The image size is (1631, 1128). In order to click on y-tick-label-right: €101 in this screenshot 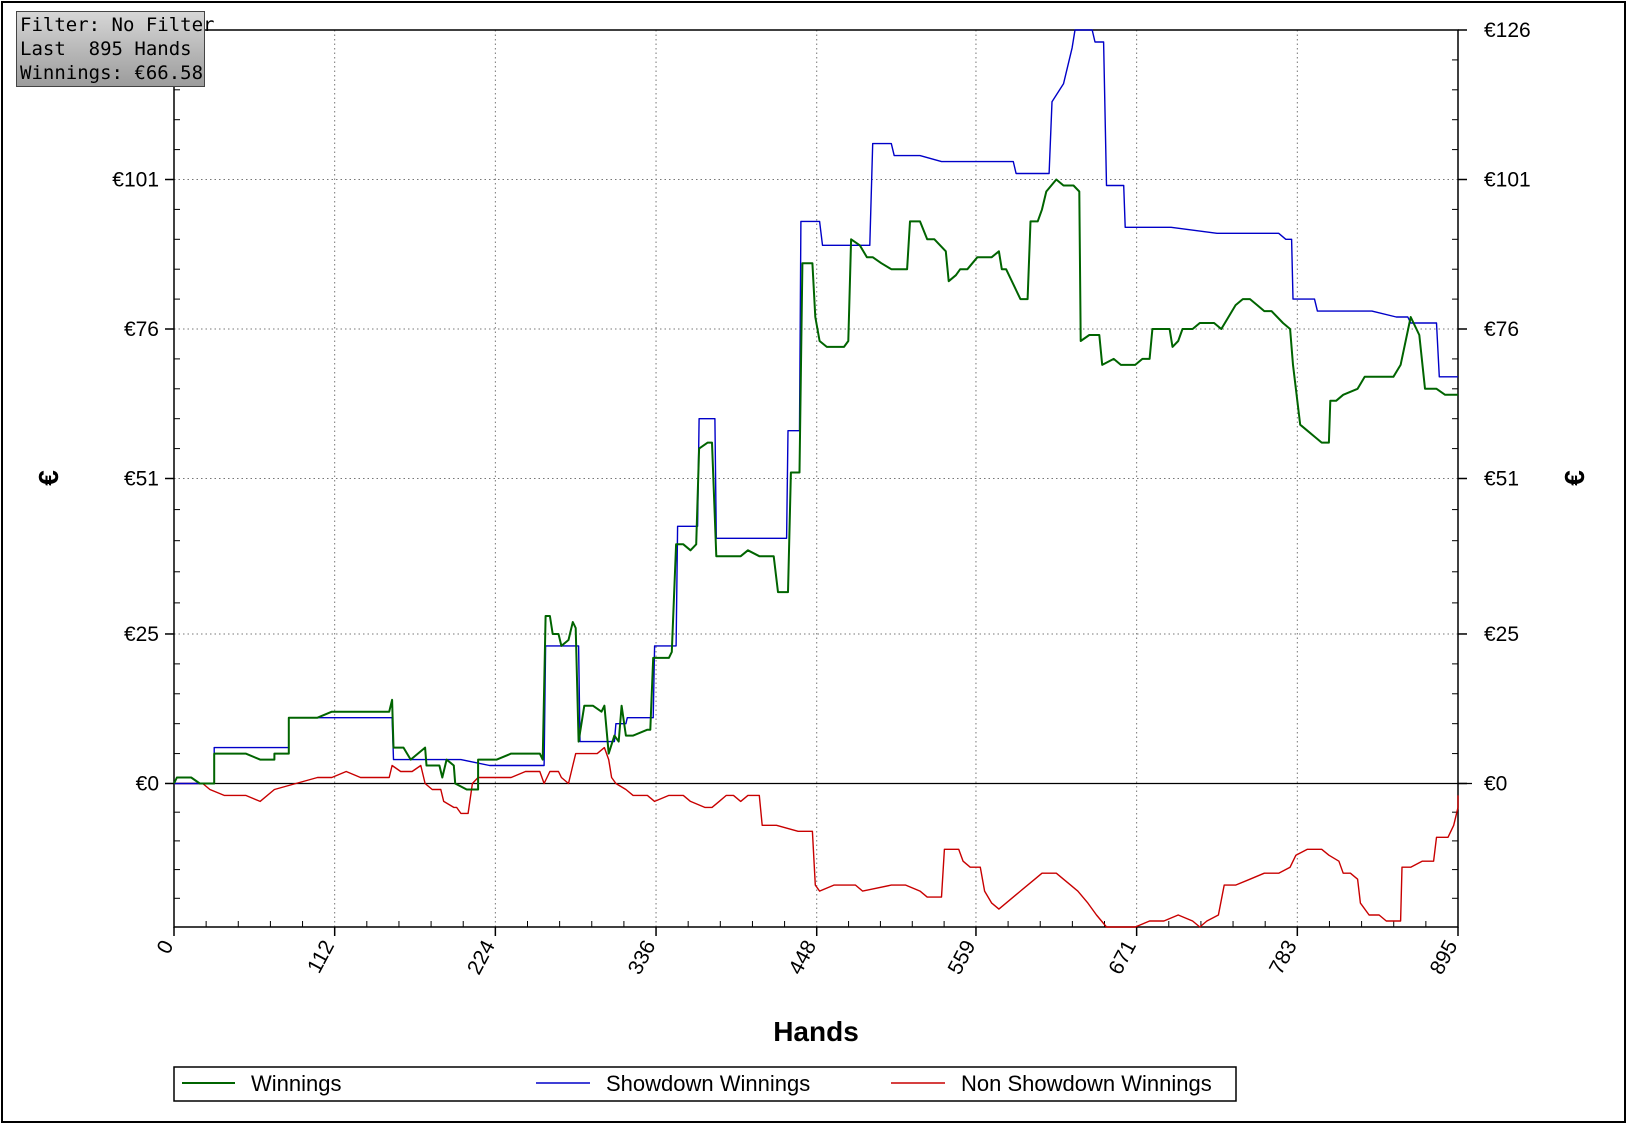, I will do `click(1507, 180)`.